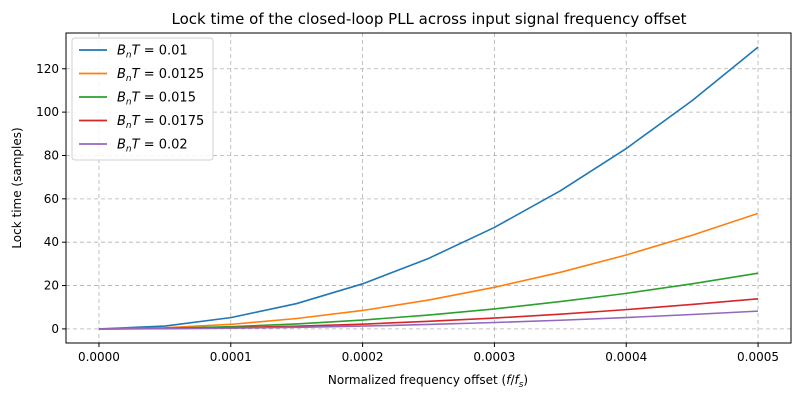  I want to click on y-axis: 0 20 40 60 80 100 120, so click(51, 199).